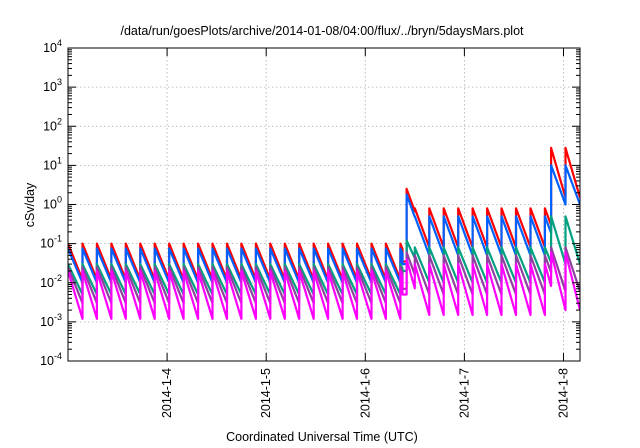 Image resolution: width=640 pixels, height=448 pixels. I want to click on x-tick-label: 2014-1-7, so click(464, 393).